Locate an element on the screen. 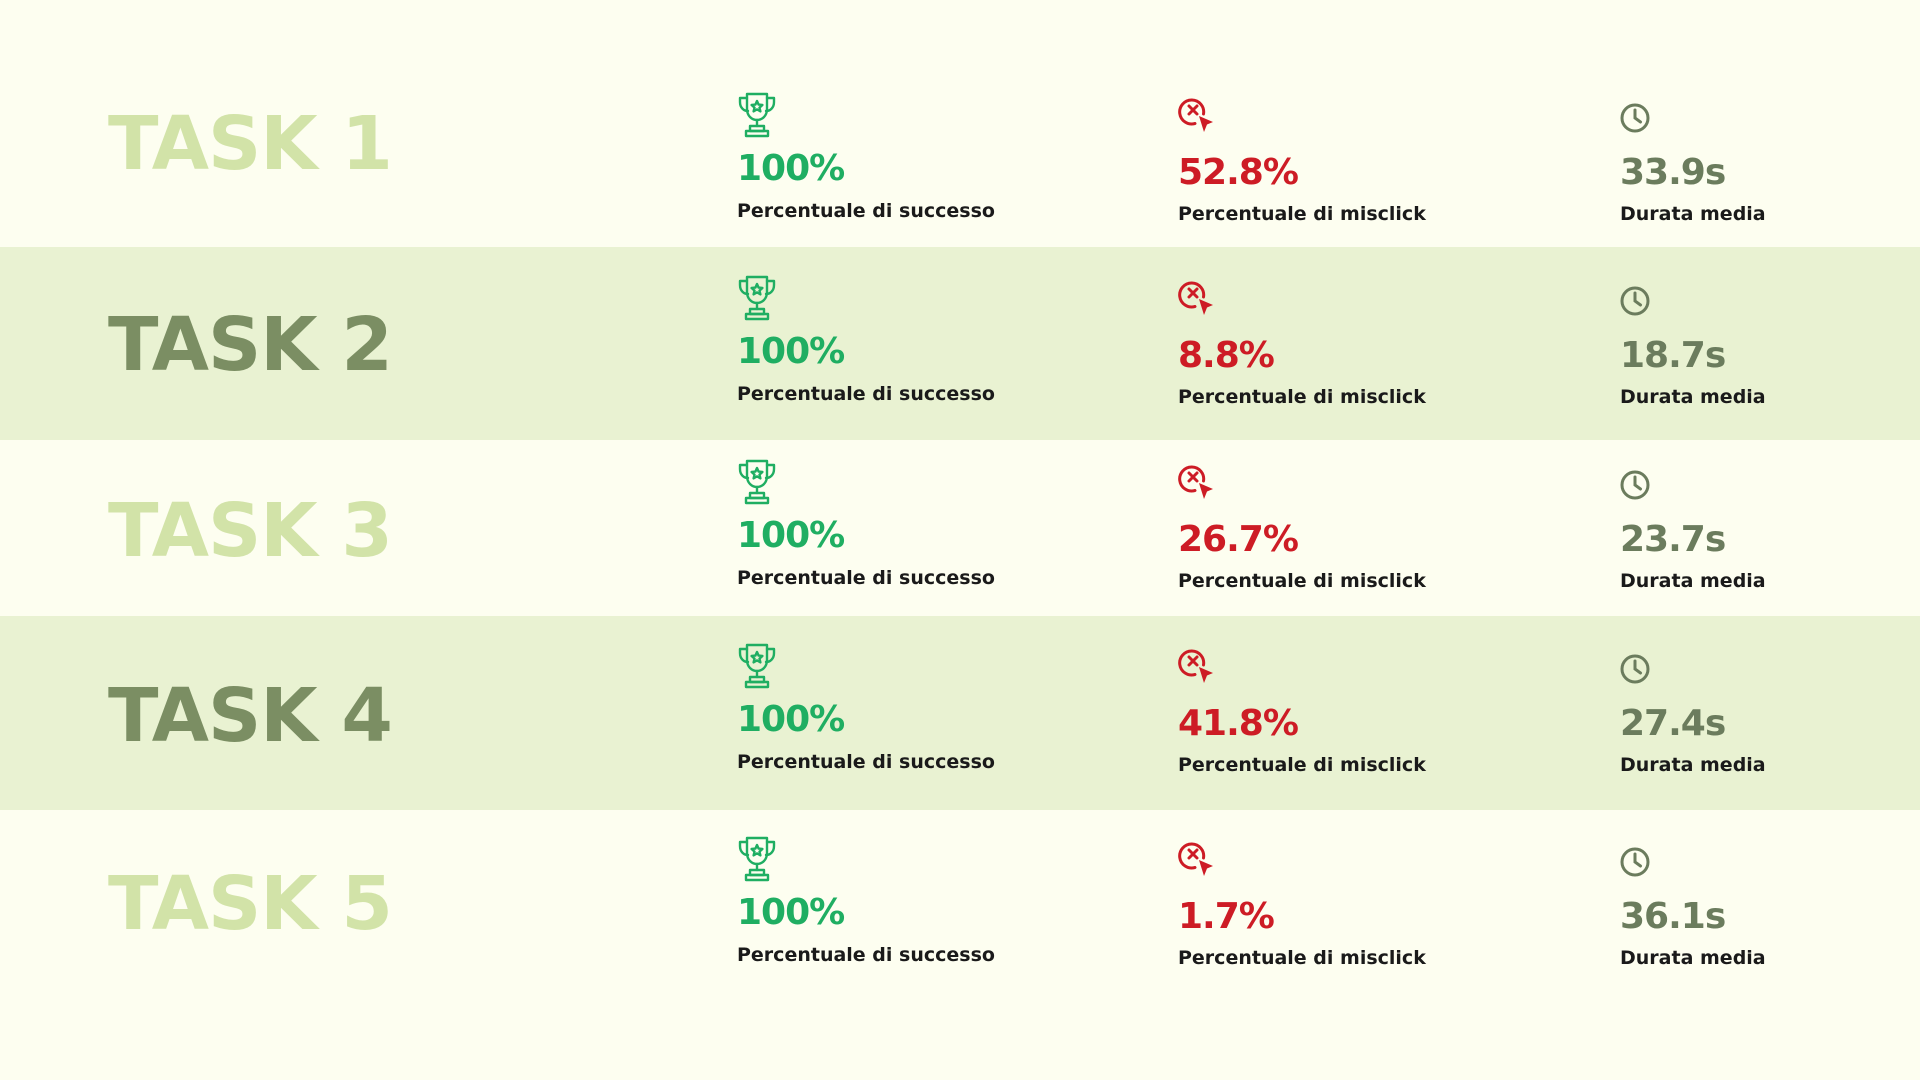  task-5-title: TASK 5 is located at coordinates (250, 904).